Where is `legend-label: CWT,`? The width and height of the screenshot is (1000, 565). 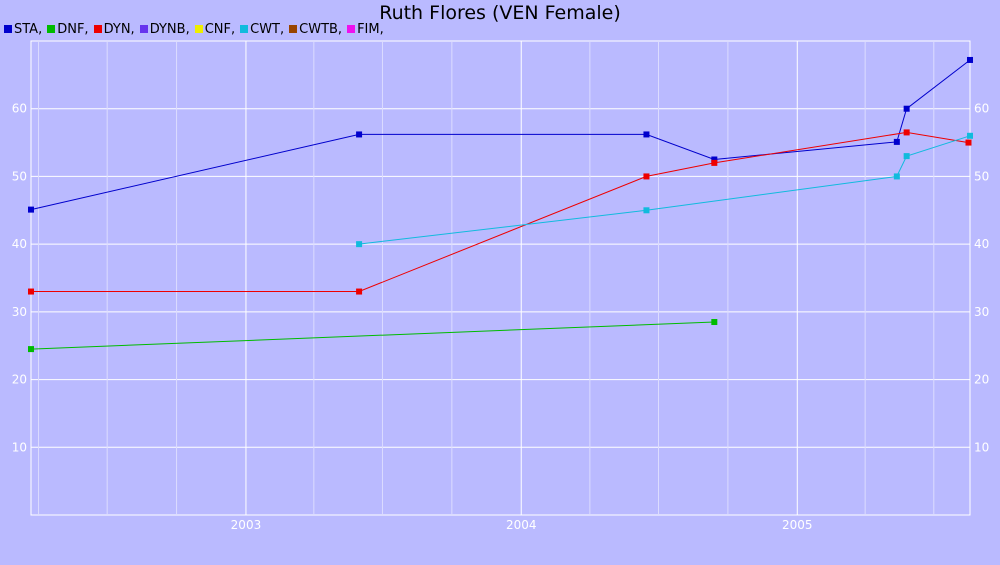
legend-label: CWT, is located at coordinates (267, 29).